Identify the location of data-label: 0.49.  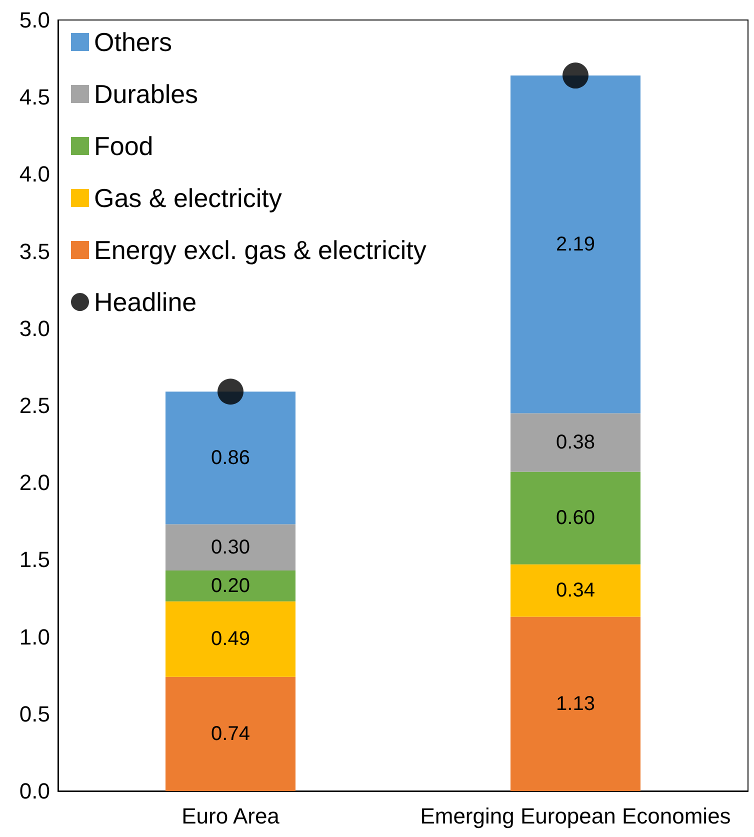
(230, 639).